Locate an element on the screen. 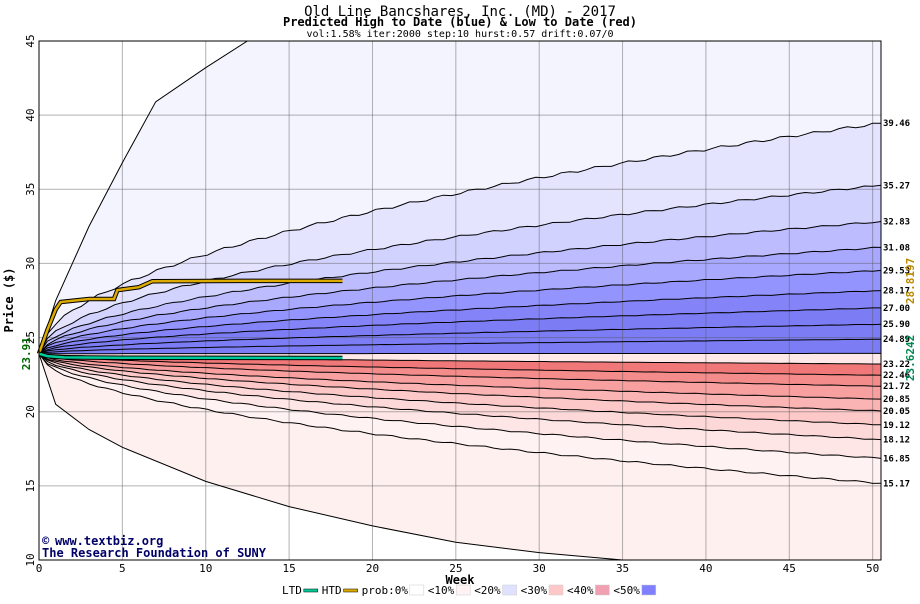 This screenshot has width=920, height=604. quantile-end-label: 16.85 is located at coordinates (896, 459).